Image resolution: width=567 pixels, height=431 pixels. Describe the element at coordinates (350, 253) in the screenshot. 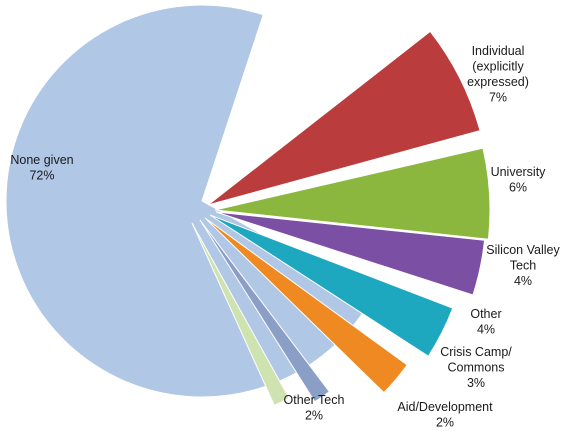

I see `pie-slice-silicon-valley-tech` at that location.